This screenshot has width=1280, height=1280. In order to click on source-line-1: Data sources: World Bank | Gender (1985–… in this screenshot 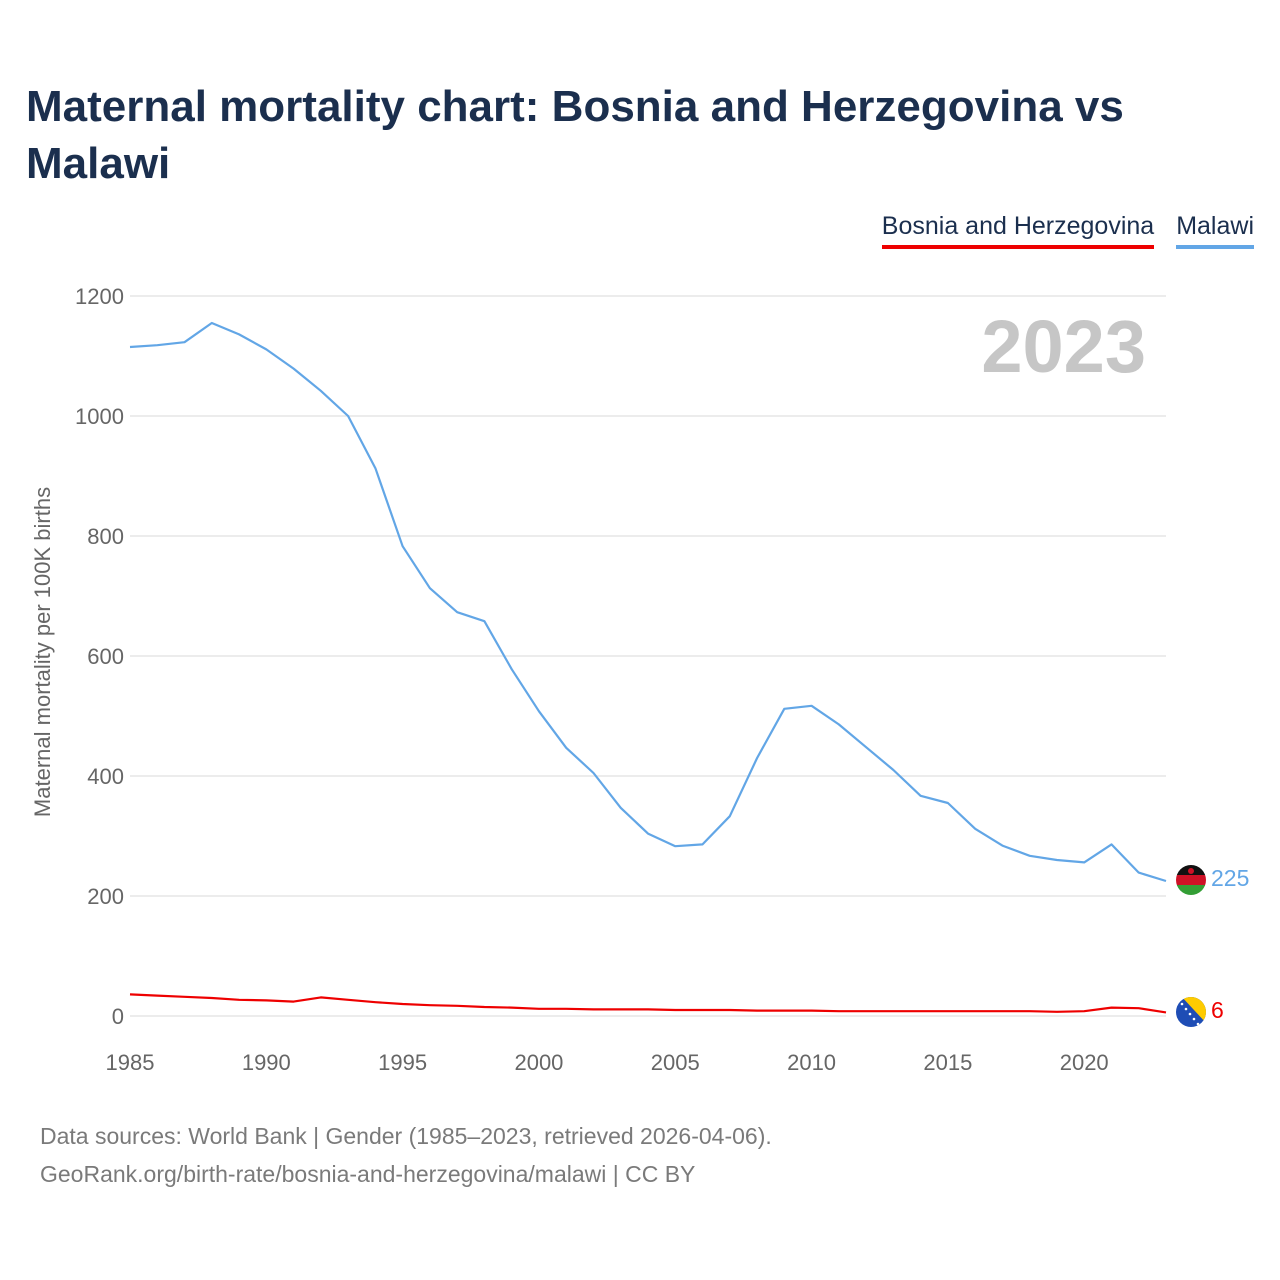, I will do `click(406, 1136)`.